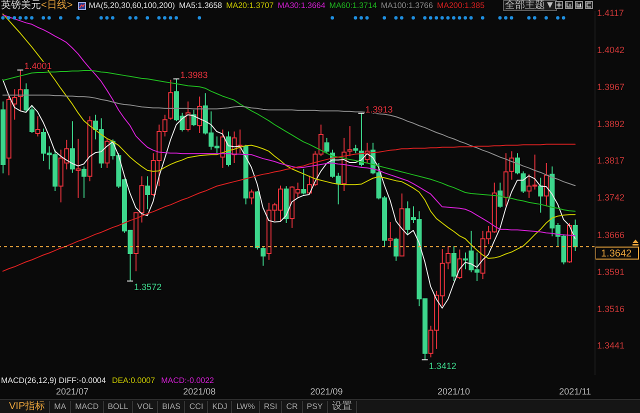 This screenshot has height=413, width=640. What do you see at coordinates (119, 406) in the screenshot?
I see `text: BOLL` at bounding box center [119, 406].